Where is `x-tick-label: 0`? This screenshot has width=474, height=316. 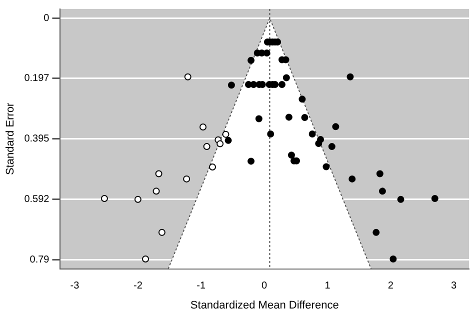
x-tick-label: 0 is located at coordinates (265, 286).